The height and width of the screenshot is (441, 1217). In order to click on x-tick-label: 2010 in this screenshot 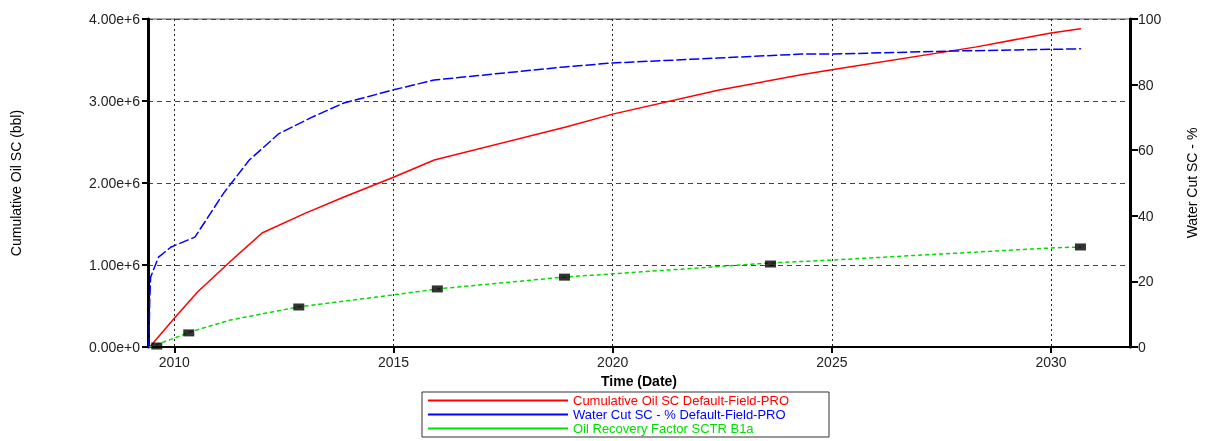, I will do `click(174, 362)`.